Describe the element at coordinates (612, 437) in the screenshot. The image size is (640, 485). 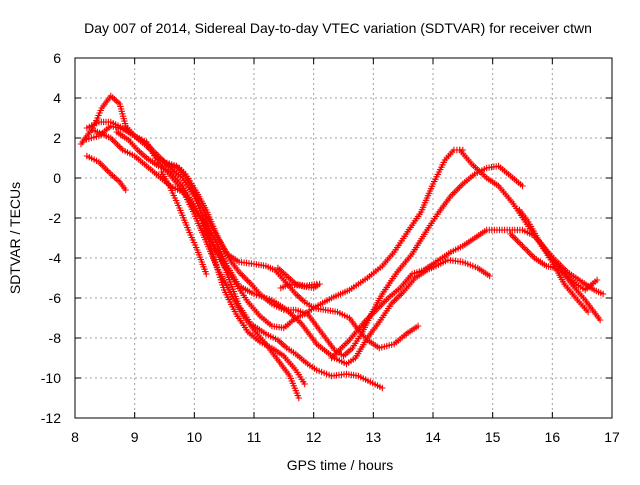
I see `x-tick-label: 17` at that location.